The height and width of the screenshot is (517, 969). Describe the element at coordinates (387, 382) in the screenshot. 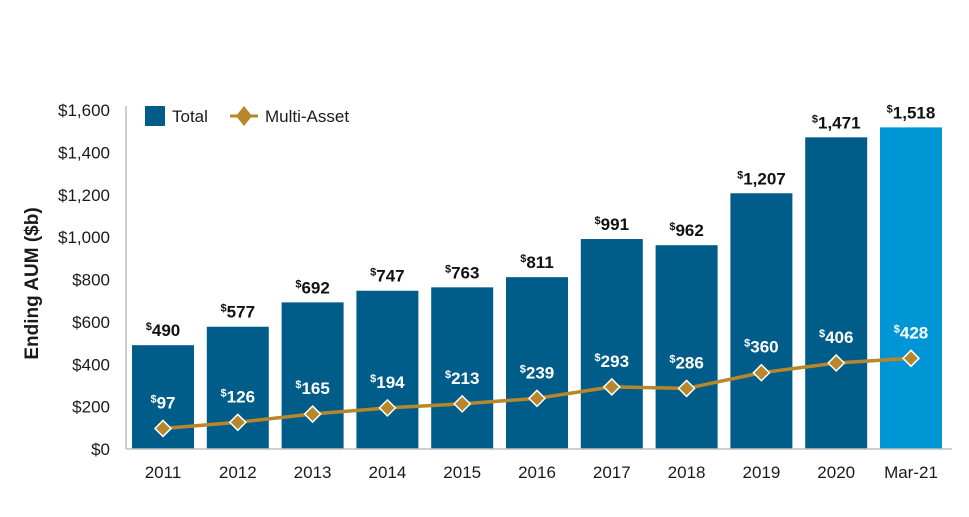

I see `data-label-multi-asset-2014: $194` at that location.